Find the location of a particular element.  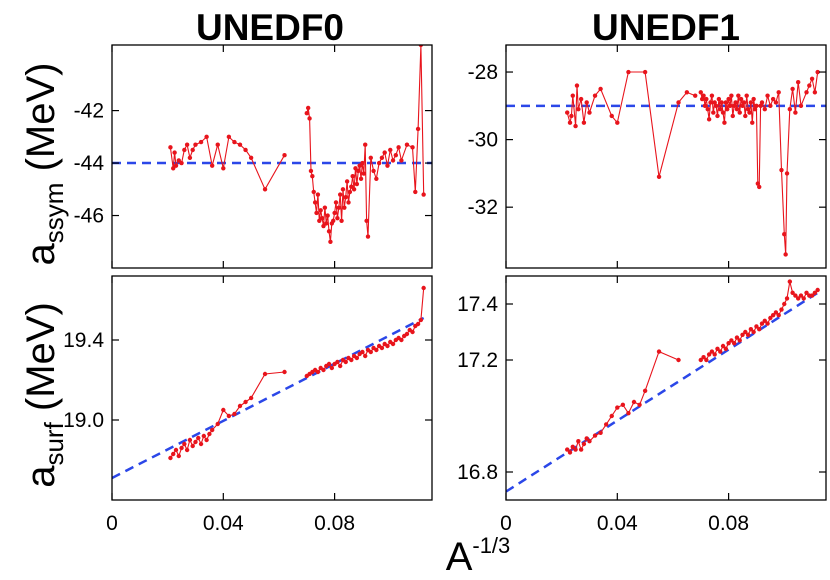

fit-line is located at coordinates (662, 392).